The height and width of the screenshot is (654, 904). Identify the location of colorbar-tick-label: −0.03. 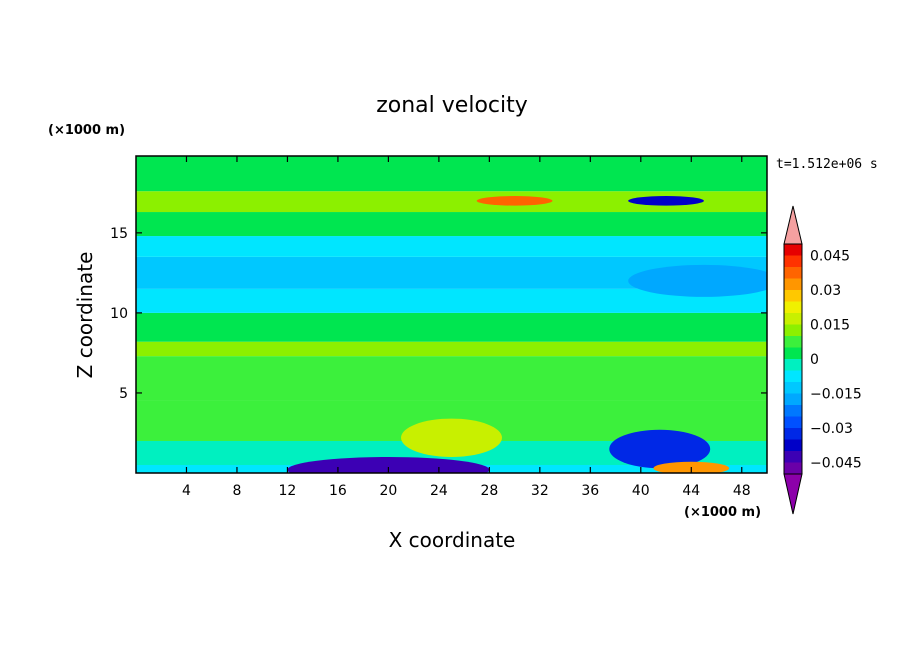
(831, 429).